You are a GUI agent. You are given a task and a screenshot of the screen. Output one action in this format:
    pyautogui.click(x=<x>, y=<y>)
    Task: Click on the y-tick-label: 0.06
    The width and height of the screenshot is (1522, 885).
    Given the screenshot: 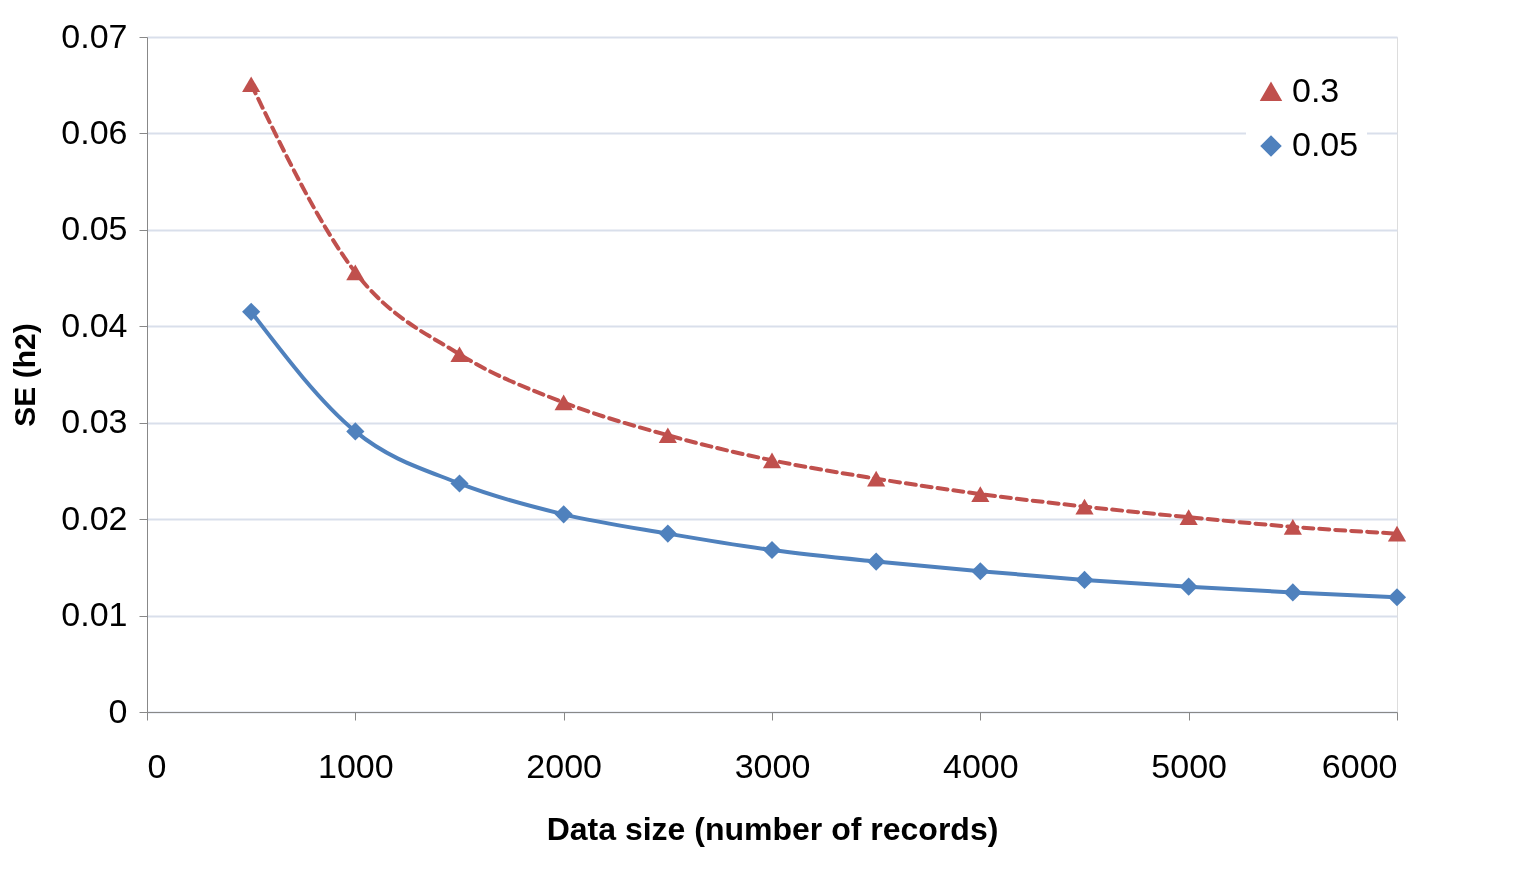 What is the action you would take?
    pyautogui.click(x=94, y=131)
    